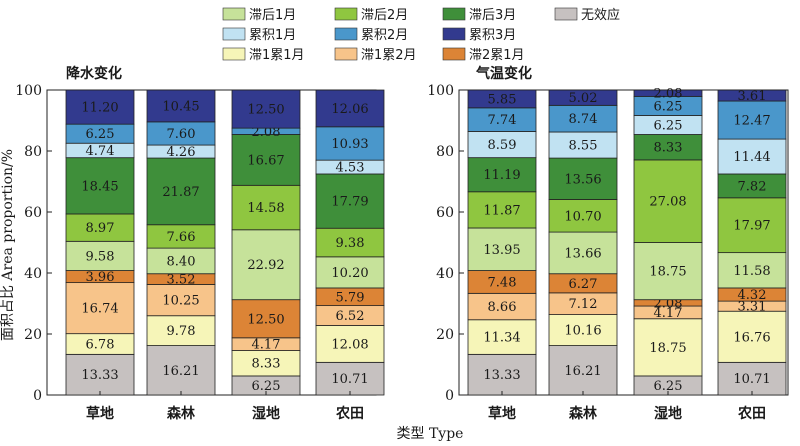 This screenshot has height=446, width=800. What do you see at coordinates (94, 73) in the screenshot?
I see `panel-title: 降水变化` at bounding box center [94, 73].